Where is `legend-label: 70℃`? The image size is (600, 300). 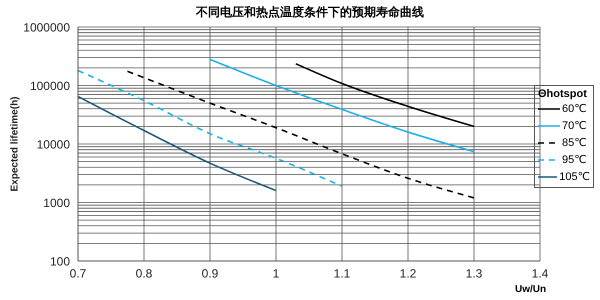 legend-label: 70℃ is located at coordinates (574, 125).